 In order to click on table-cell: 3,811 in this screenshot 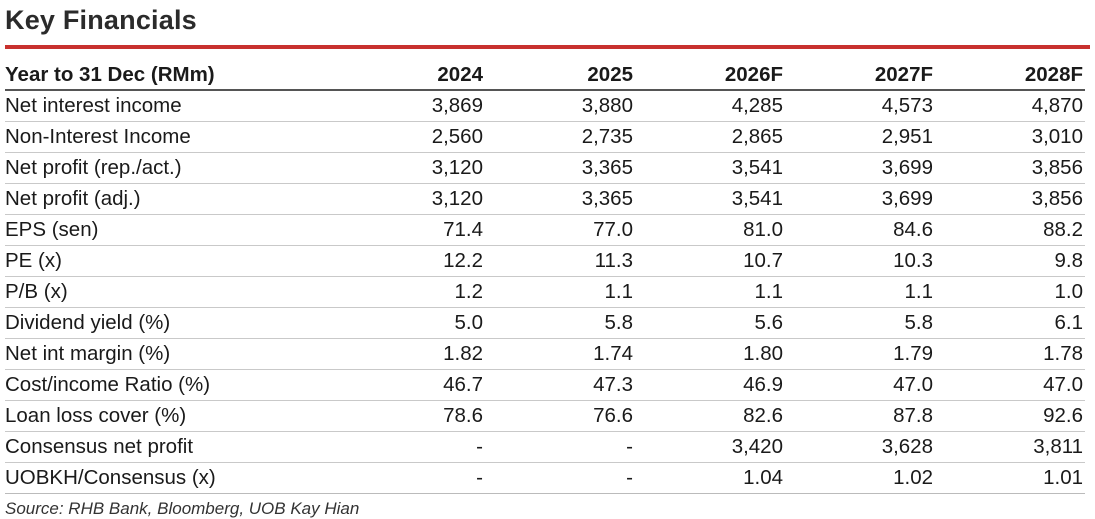, I will do `click(1010, 447)`.